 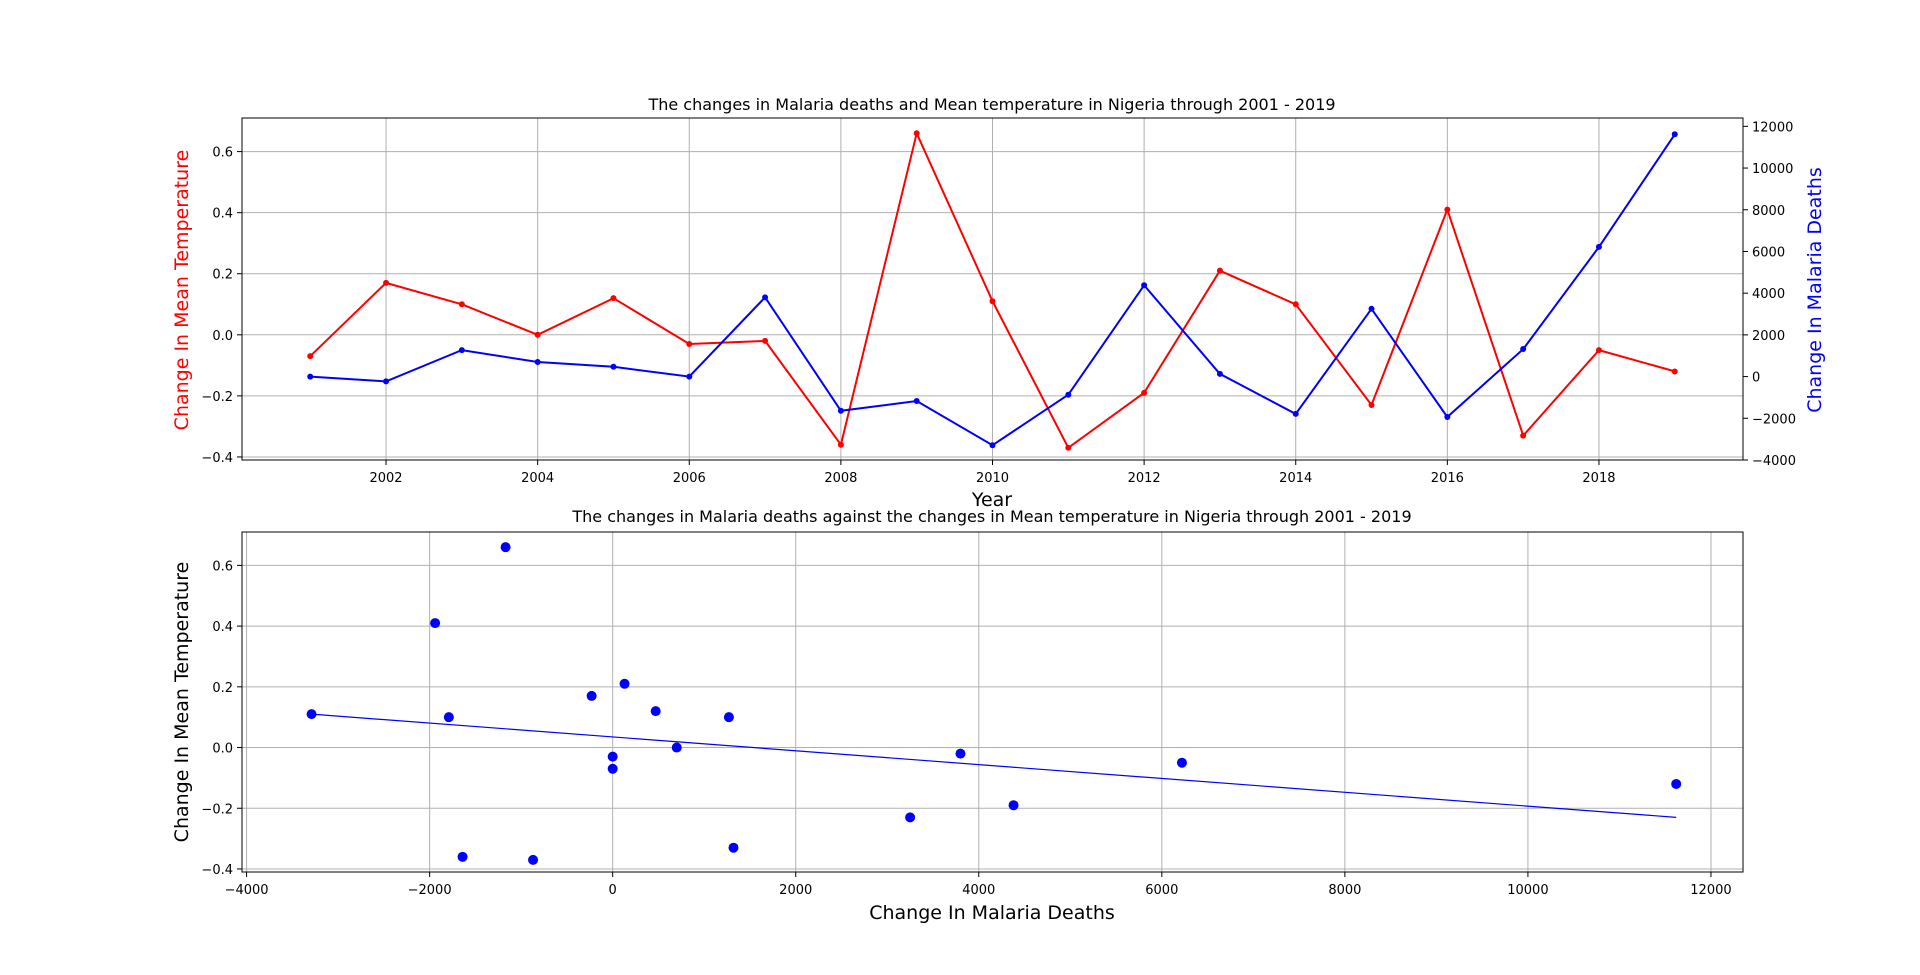 What do you see at coordinates (1768, 336) in the screenshot?
I see `top-right-y-tick-label: 2000` at bounding box center [1768, 336].